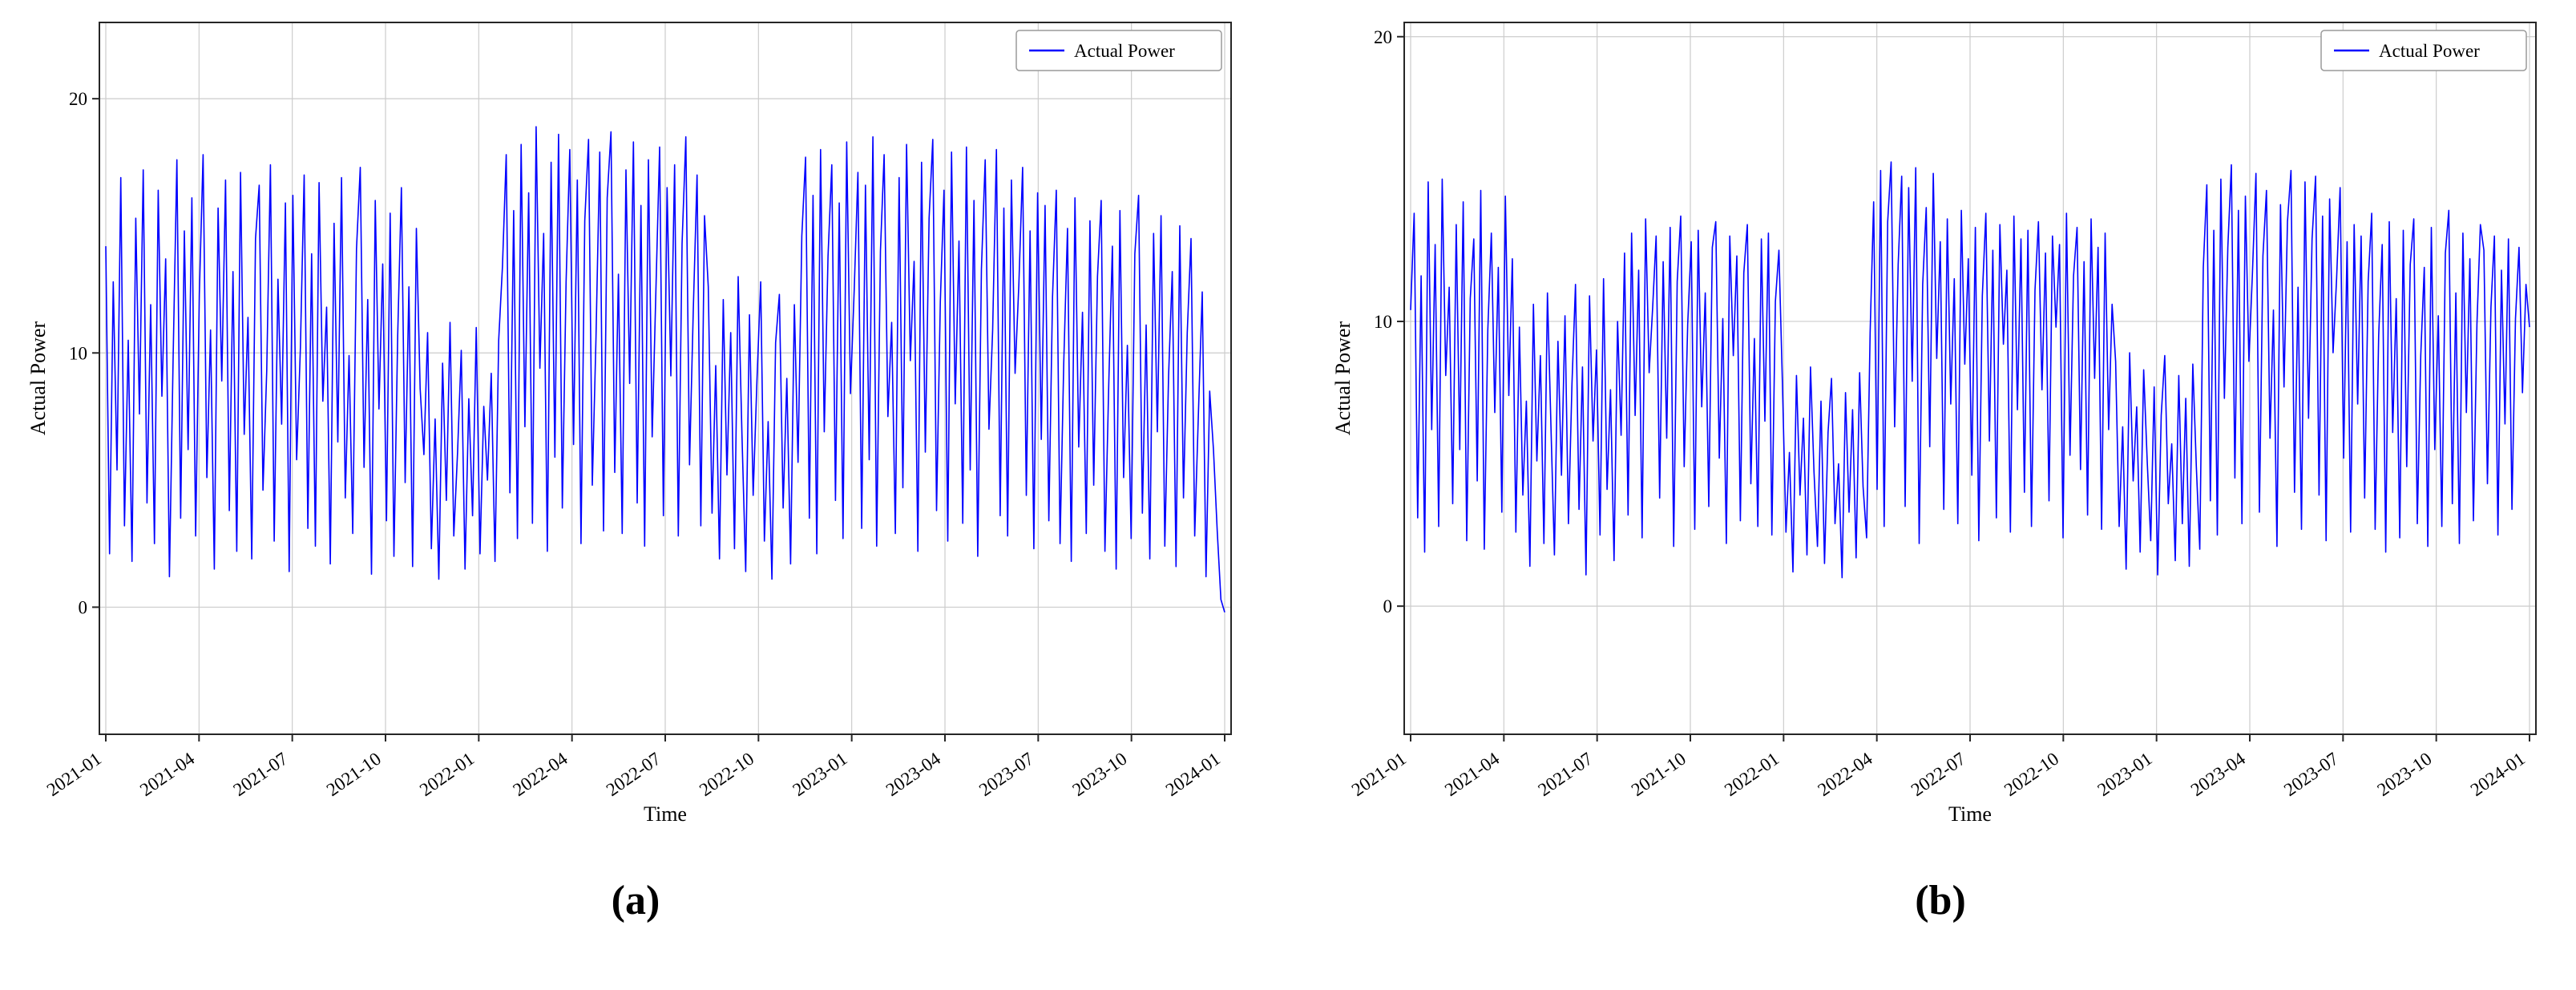 Image resolution: width=2576 pixels, height=990 pixels. What do you see at coordinates (635, 900) in the screenshot?
I see `caption-a: (a)` at bounding box center [635, 900].